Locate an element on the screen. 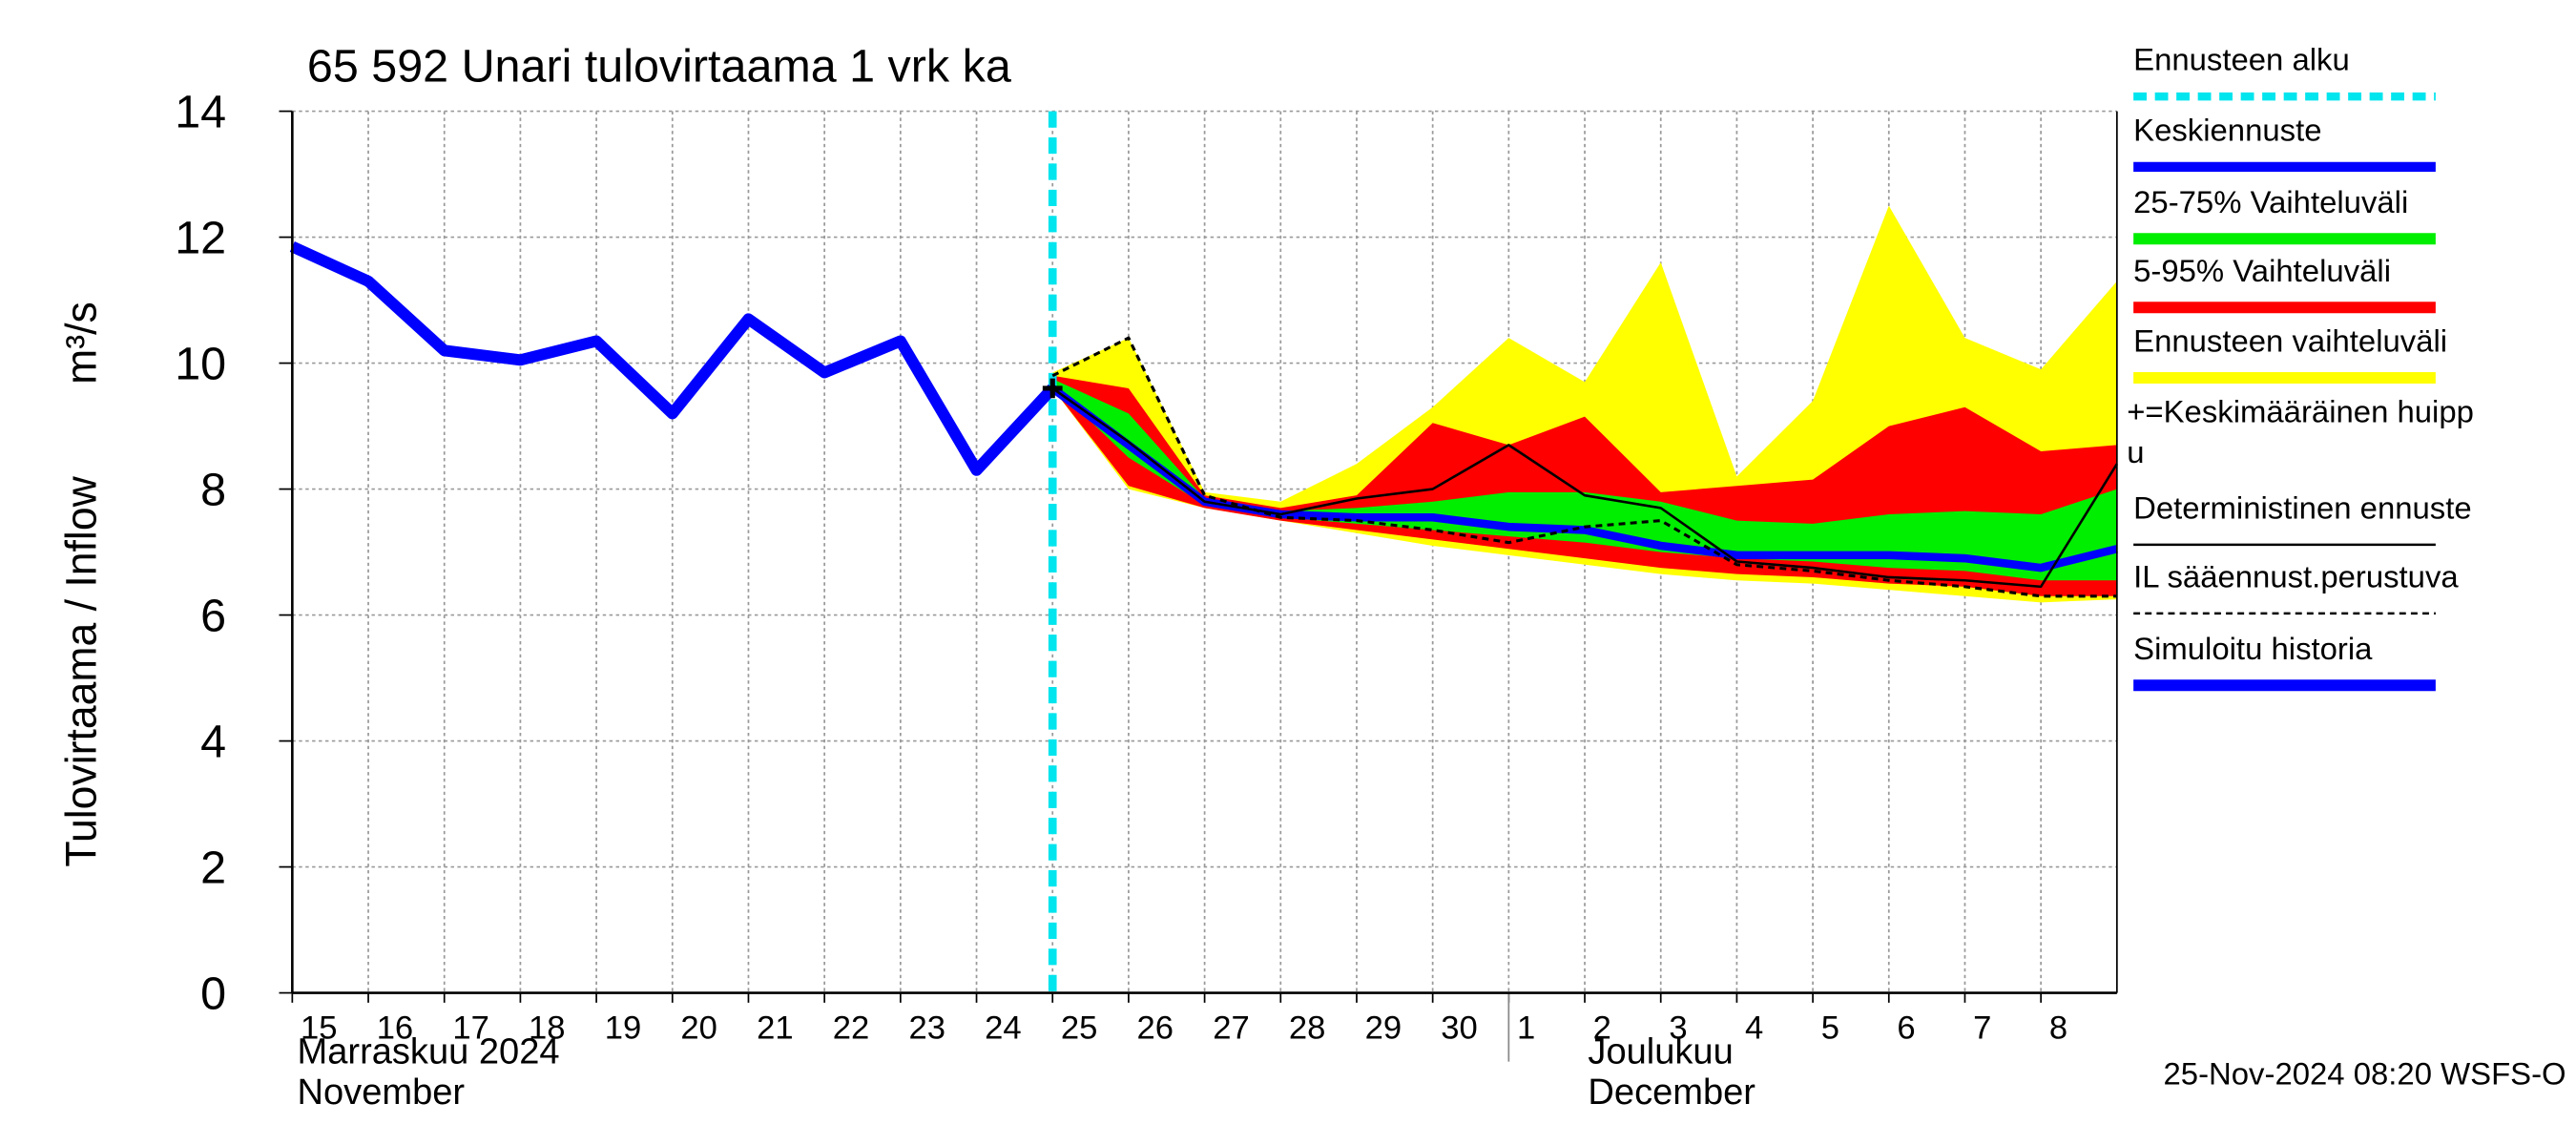 The width and height of the screenshot is (2576, 1145). x-tick-label: 29 is located at coordinates (1383, 1029).